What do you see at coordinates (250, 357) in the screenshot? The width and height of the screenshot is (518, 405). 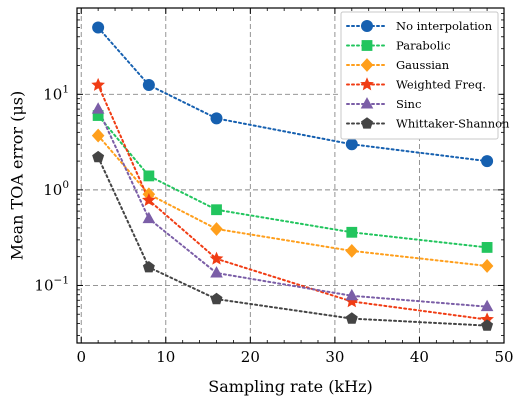 I see `x-tick-label: 20` at bounding box center [250, 357].